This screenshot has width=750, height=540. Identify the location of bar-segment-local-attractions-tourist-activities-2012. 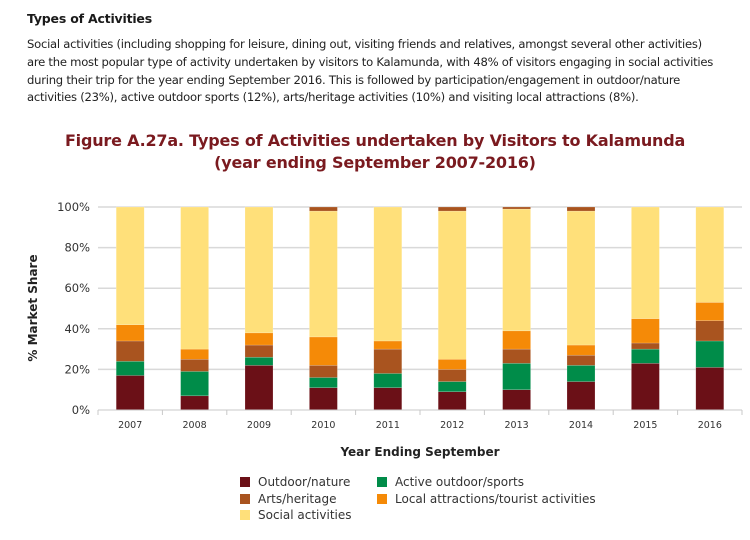
(452, 364).